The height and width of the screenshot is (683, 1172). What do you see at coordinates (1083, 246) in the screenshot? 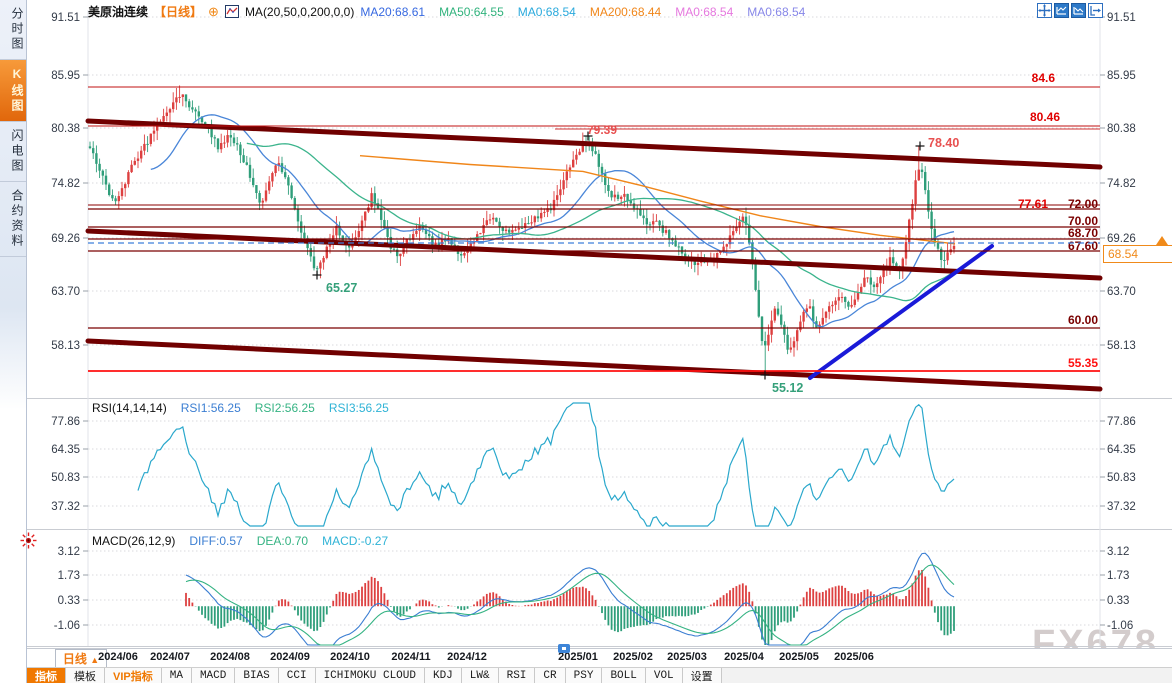
I see `price-level-label: 67.60` at bounding box center [1083, 246].